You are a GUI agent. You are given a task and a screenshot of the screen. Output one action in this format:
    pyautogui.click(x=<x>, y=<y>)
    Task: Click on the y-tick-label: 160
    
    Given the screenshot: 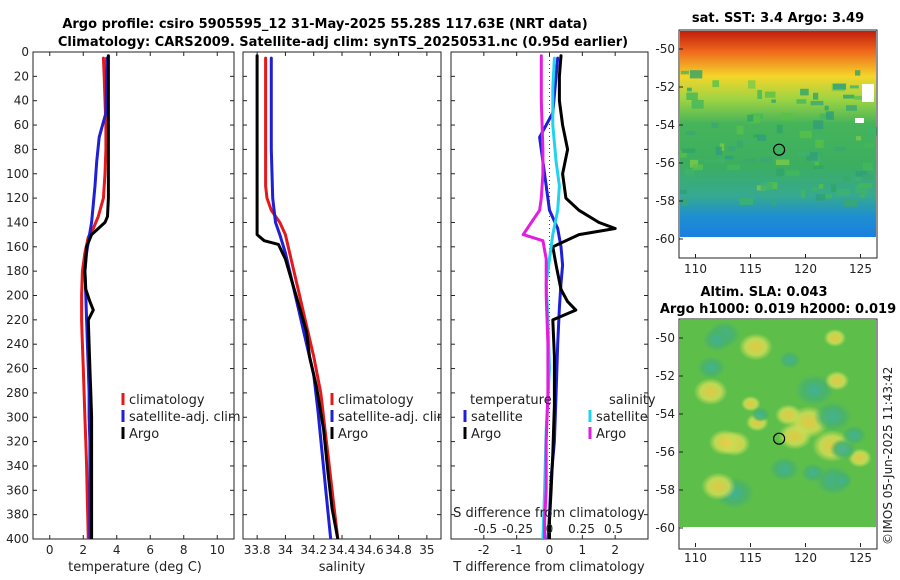 What is the action you would take?
    pyautogui.click(x=17, y=247)
    